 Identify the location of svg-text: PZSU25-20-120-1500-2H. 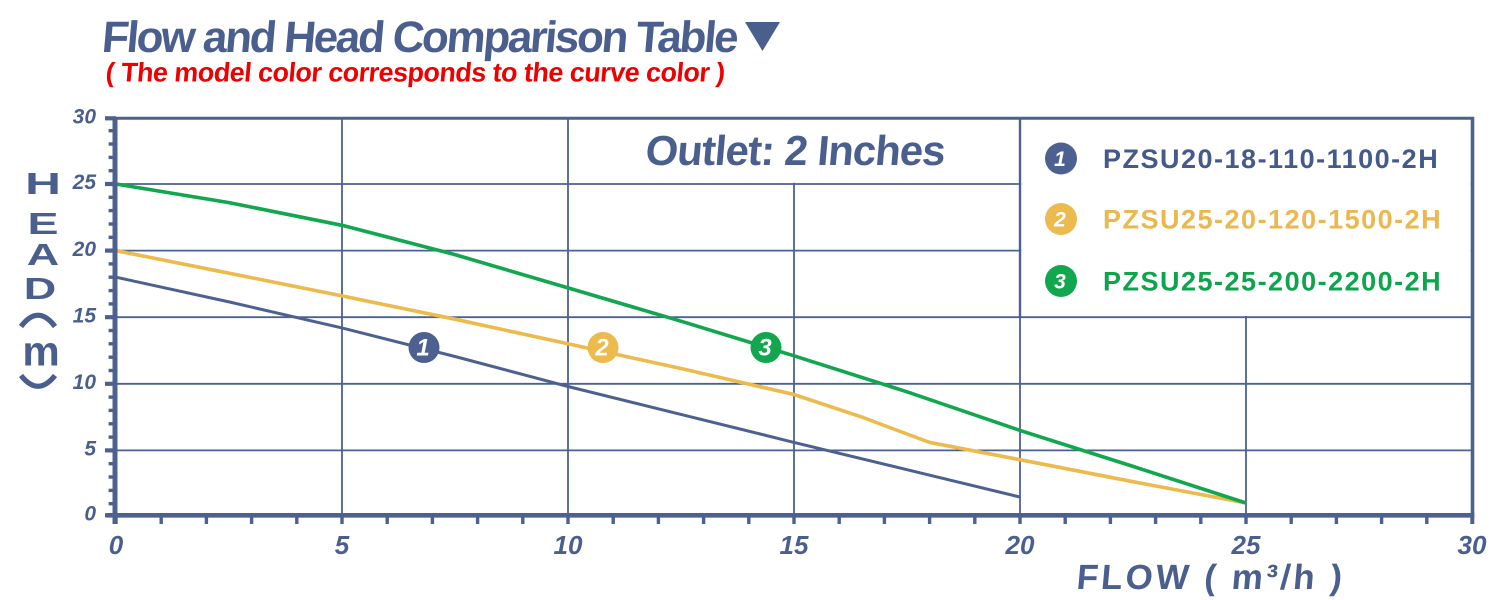
(1272, 220).